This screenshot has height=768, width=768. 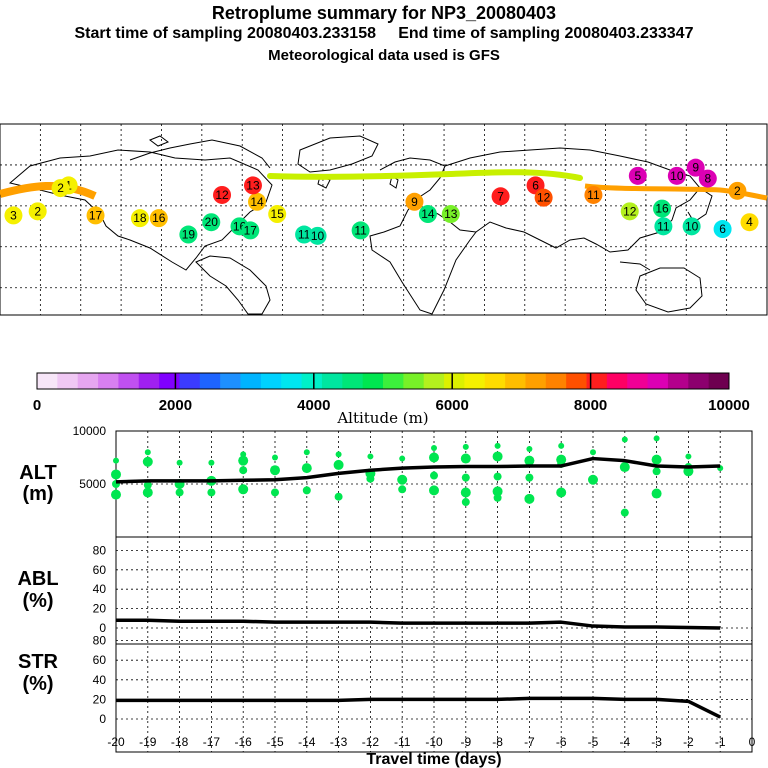 I want to click on abl-yticks: 80 60 40 20 0, so click(x=422, y=589).